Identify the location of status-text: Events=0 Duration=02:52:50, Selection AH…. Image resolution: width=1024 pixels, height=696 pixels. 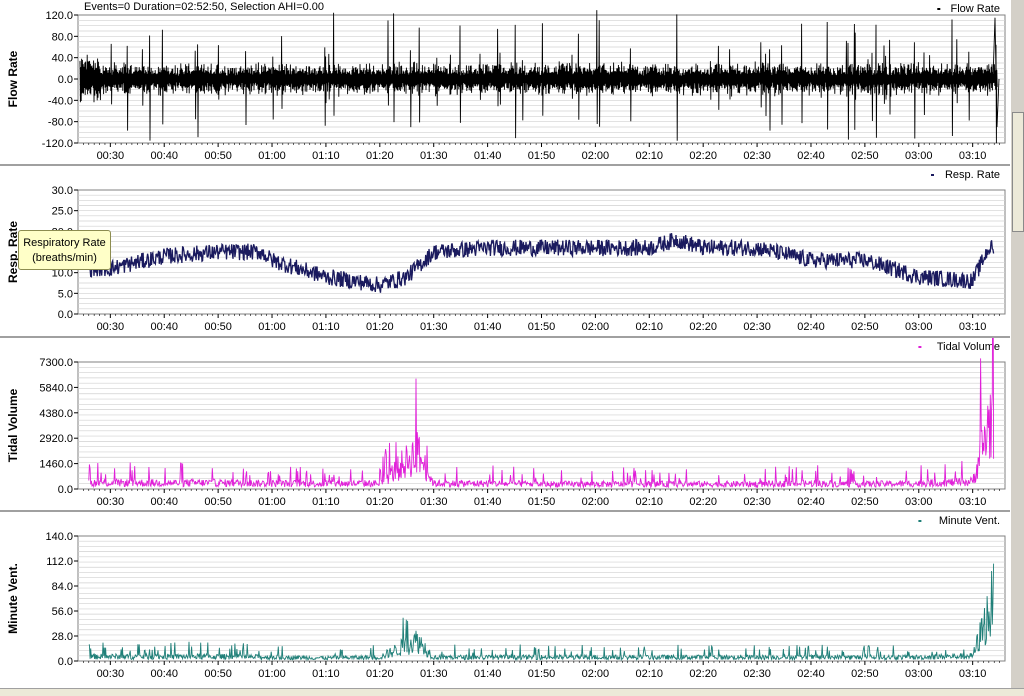
(204, 7).